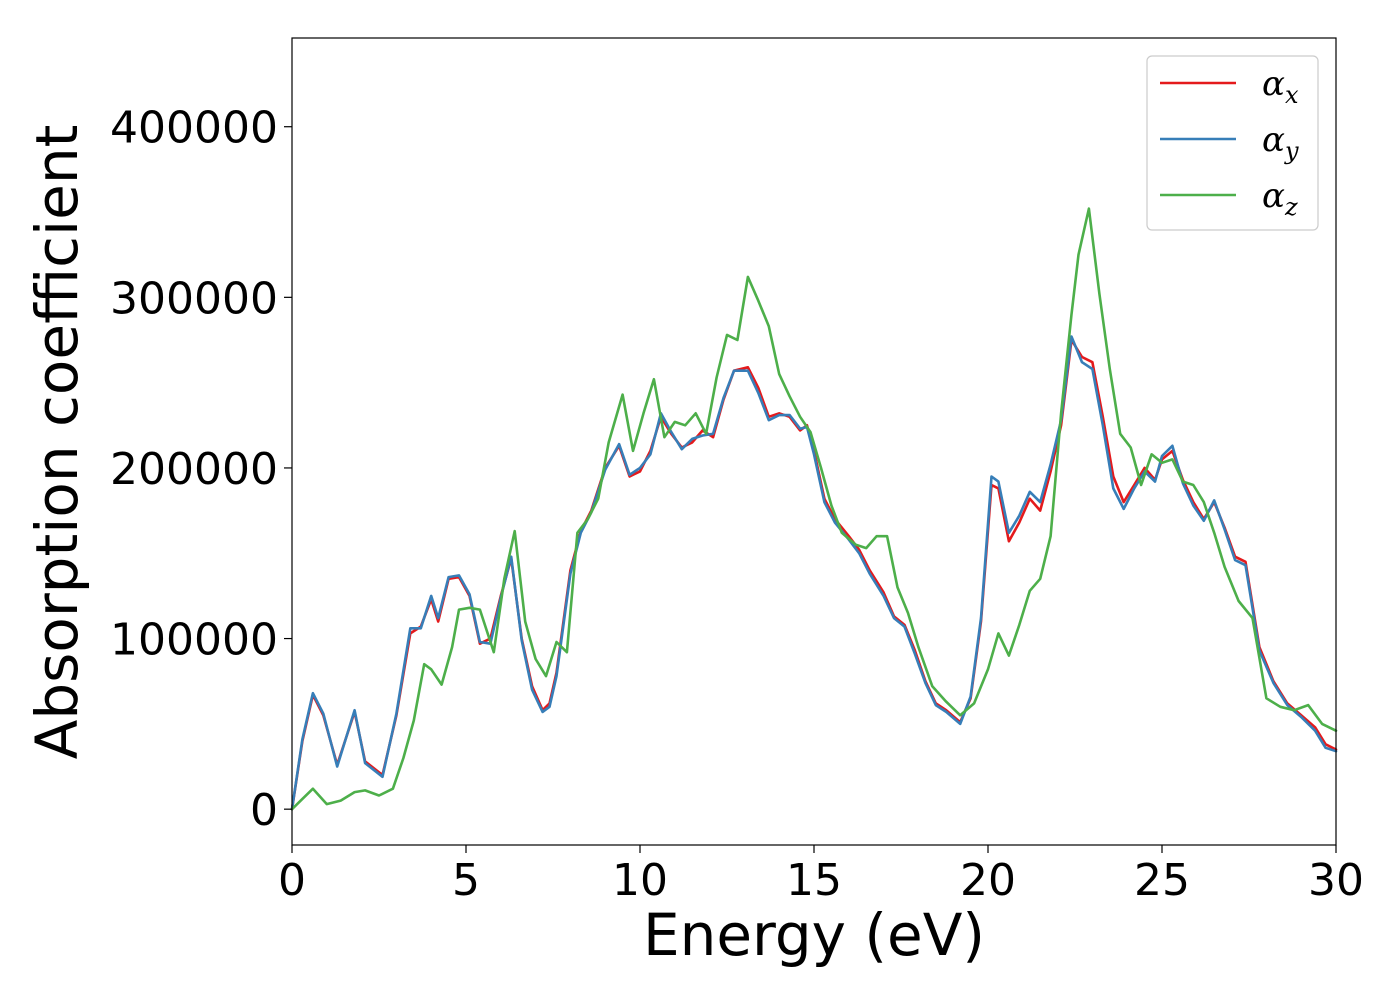 The image size is (1400, 1005). Describe the element at coordinates (1336, 880) in the screenshot. I see `x-tick-label: 30` at that location.